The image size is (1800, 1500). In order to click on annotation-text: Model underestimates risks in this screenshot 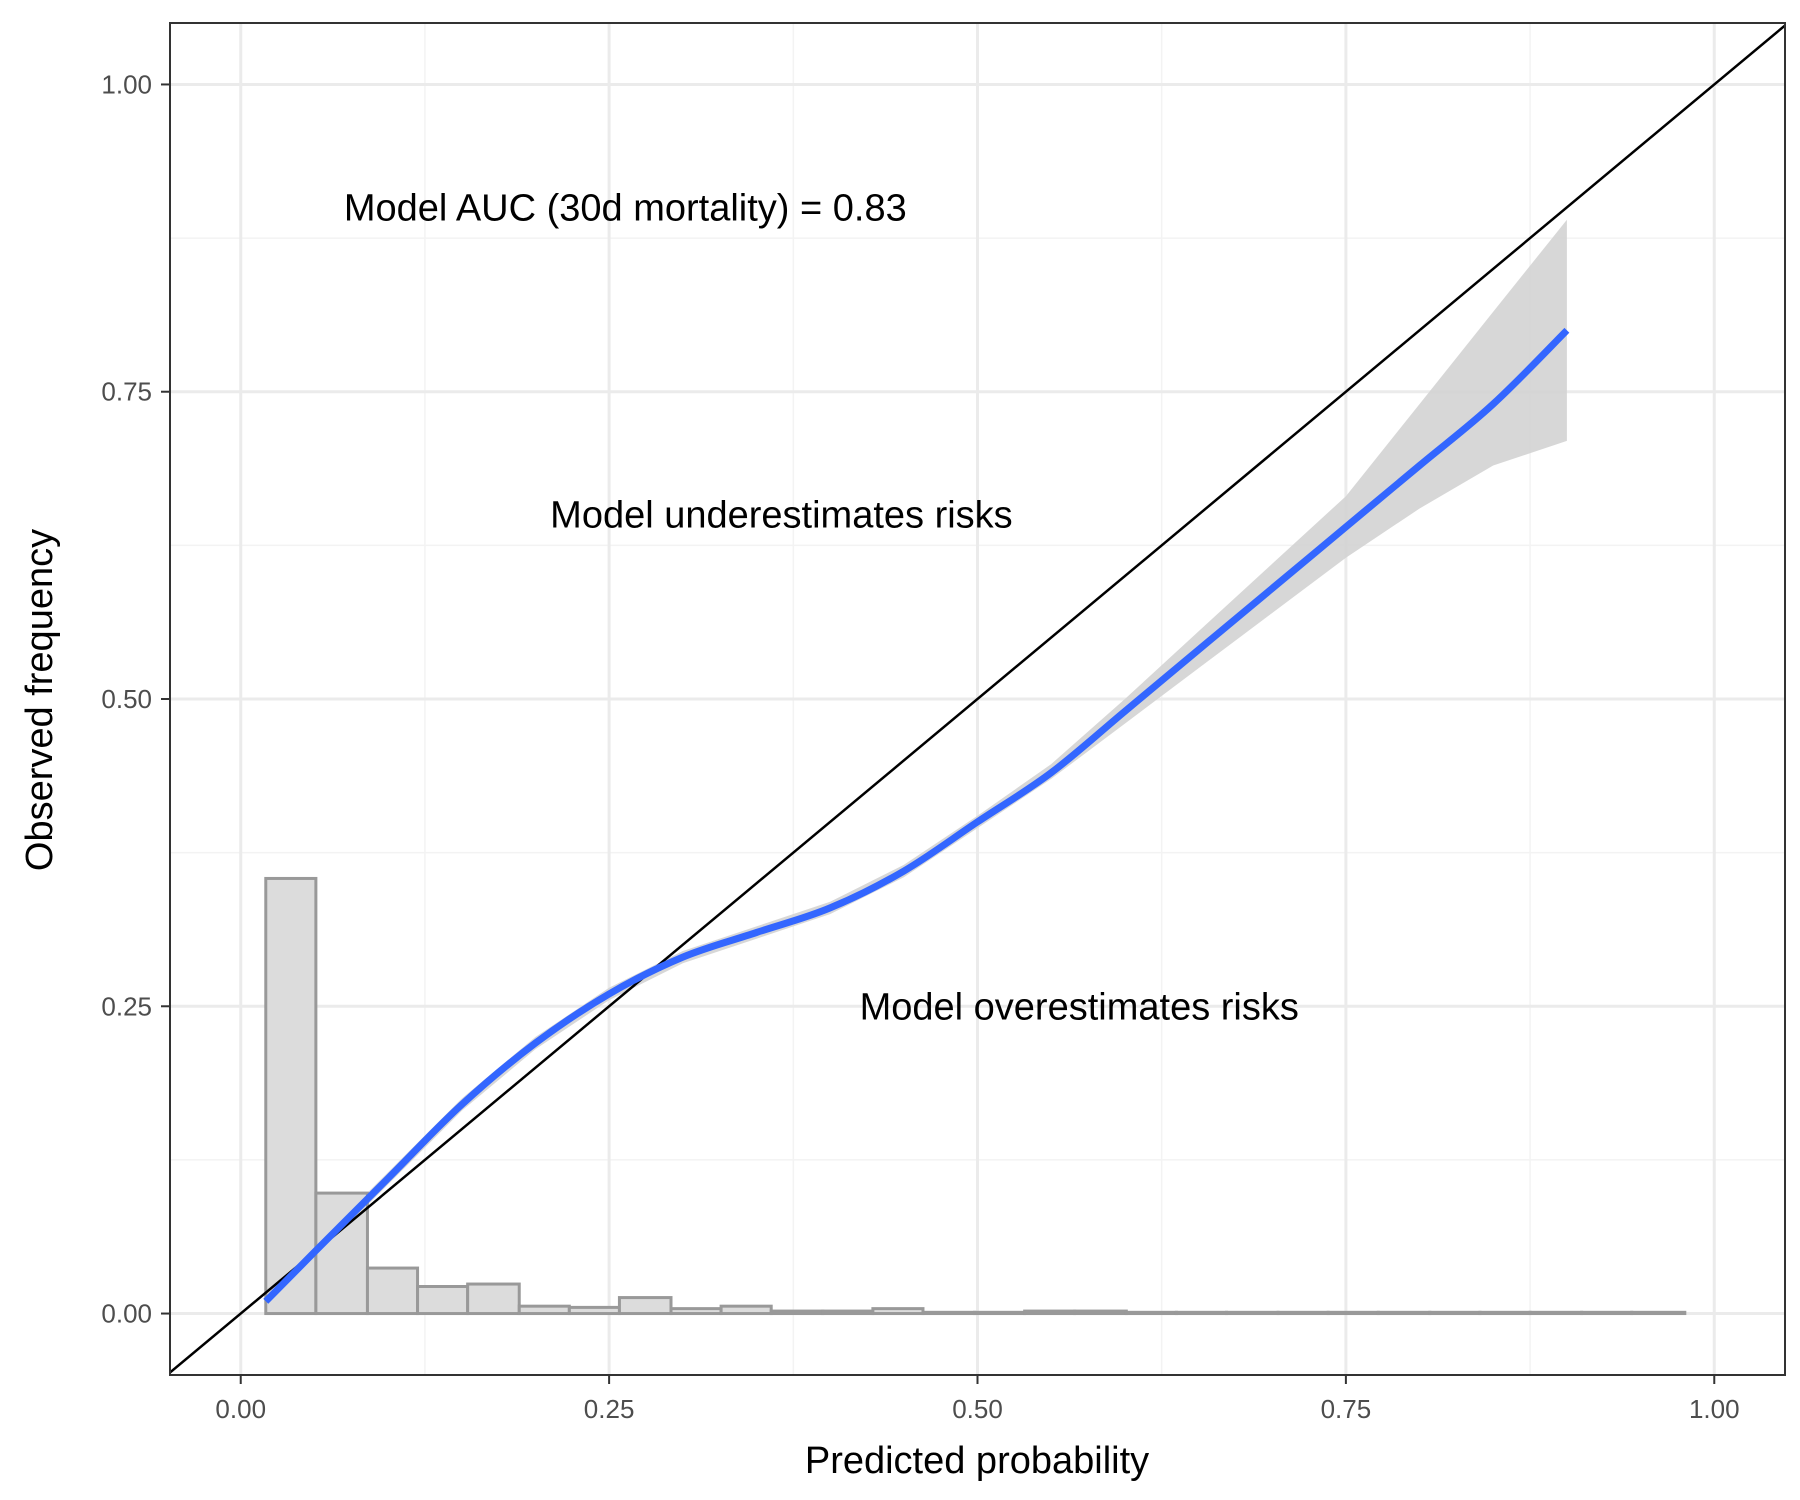, I will do `click(781, 516)`.